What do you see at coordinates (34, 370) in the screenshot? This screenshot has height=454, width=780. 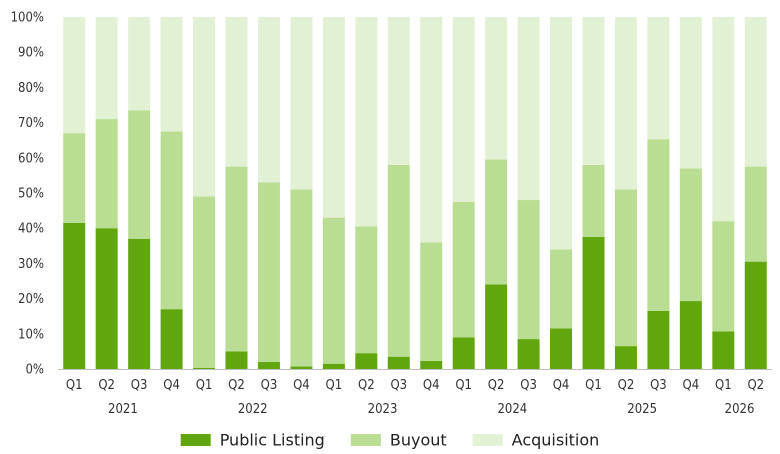 I see `y-tick-label: 0%` at bounding box center [34, 370].